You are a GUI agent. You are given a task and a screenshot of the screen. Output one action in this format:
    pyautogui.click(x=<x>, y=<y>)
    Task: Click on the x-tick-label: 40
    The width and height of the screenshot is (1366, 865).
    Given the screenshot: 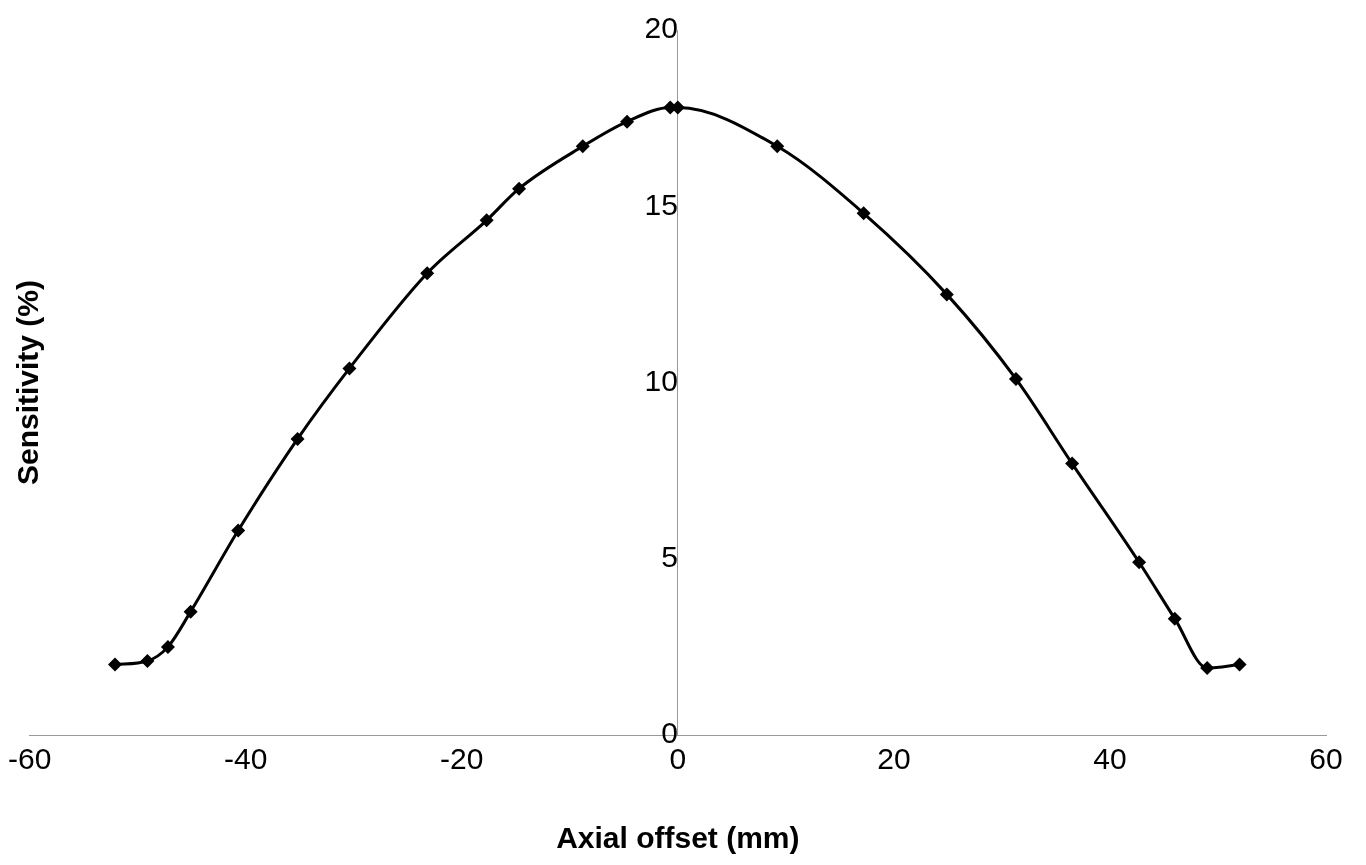 What is the action you would take?
    pyautogui.click(x=1110, y=759)
    